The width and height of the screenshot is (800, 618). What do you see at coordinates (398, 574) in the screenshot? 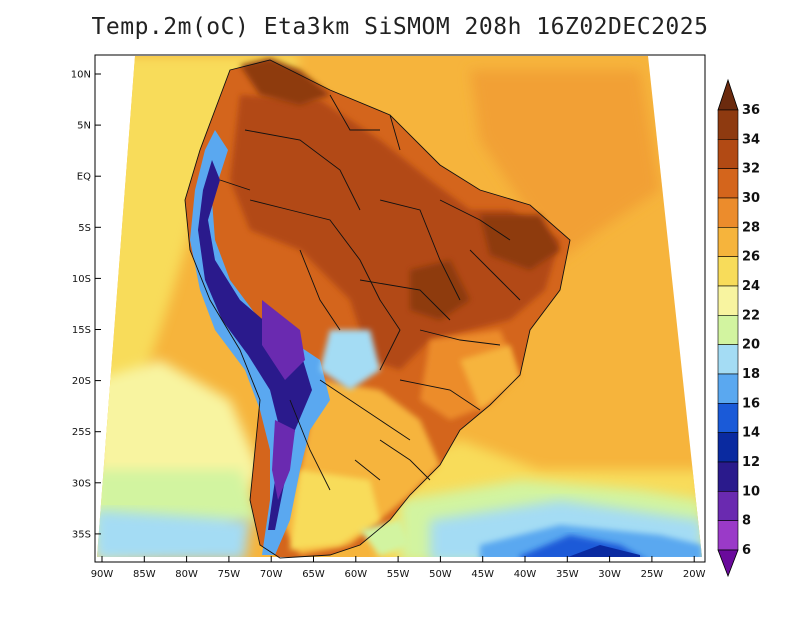
I see `lon-tick-label: 55W` at bounding box center [398, 574].